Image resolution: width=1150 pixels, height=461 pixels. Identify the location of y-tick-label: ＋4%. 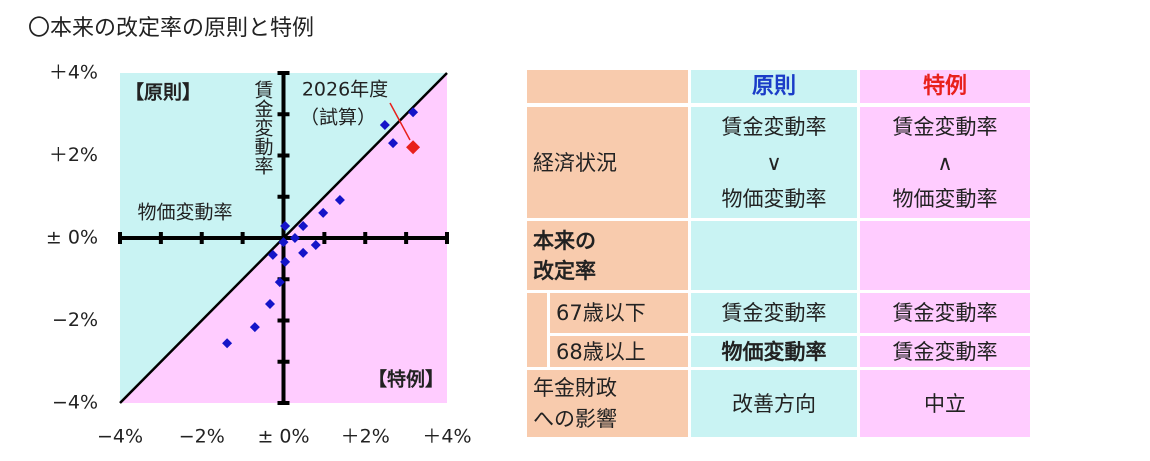
(73, 73).